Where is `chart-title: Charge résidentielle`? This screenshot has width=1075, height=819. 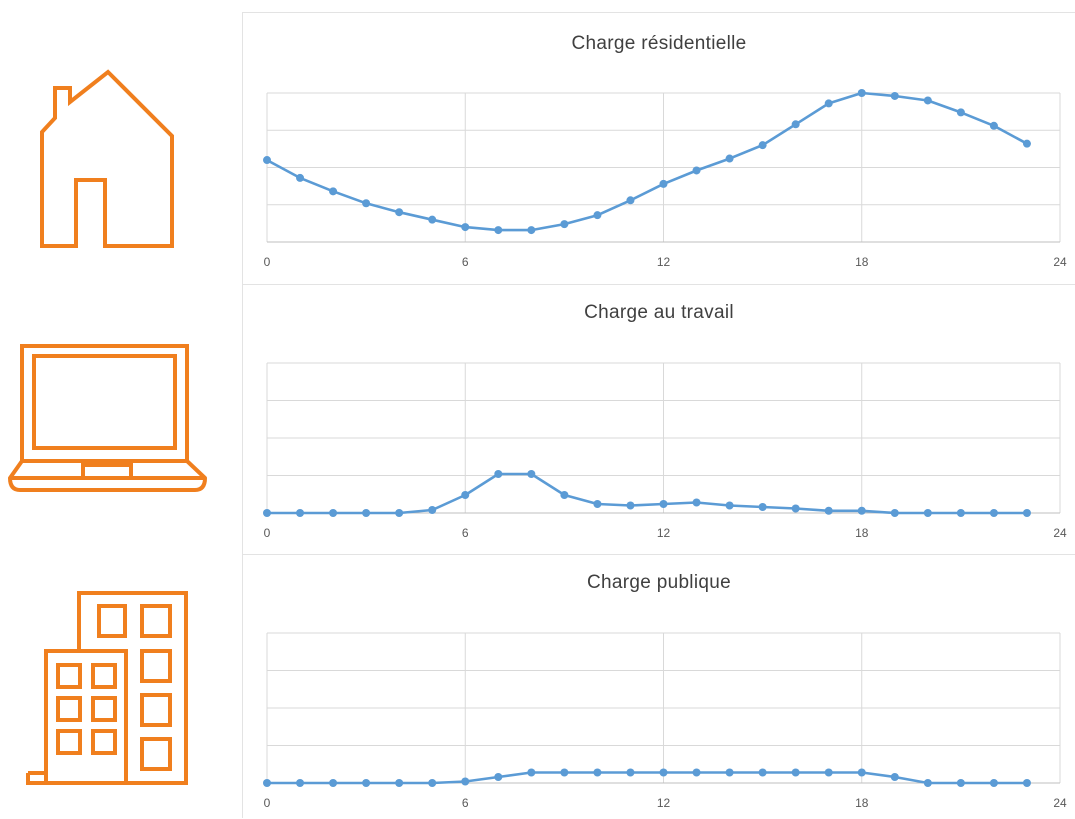
chart-title: Charge résidentielle is located at coordinates (659, 43).